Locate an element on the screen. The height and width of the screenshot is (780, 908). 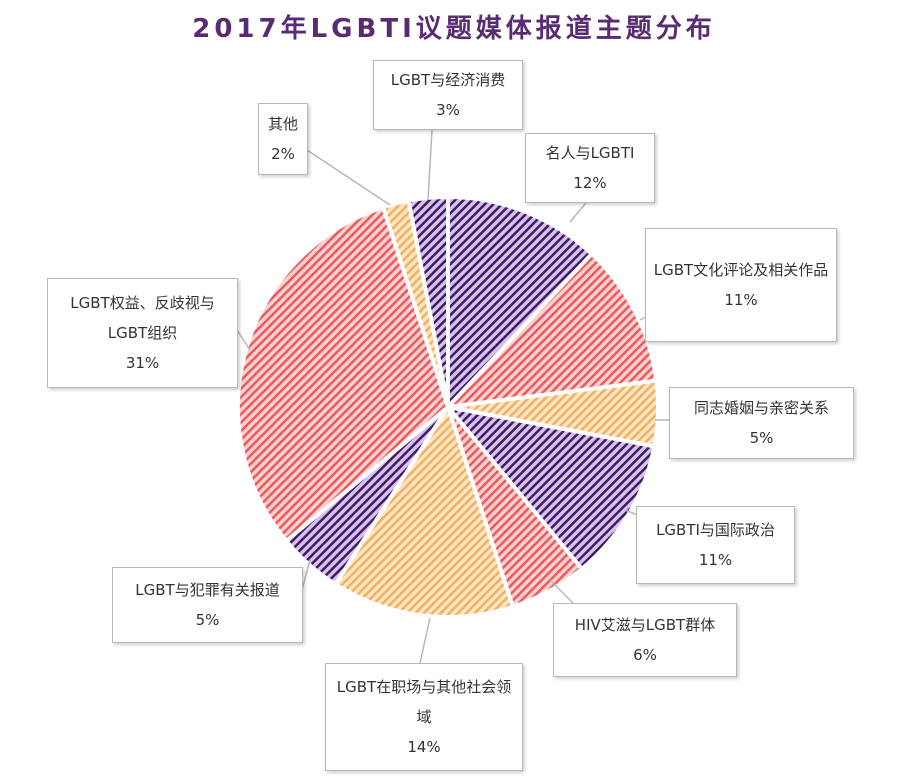
slice-label: LGBT与犯罪有关报道 is located at coordinates (207, 590).